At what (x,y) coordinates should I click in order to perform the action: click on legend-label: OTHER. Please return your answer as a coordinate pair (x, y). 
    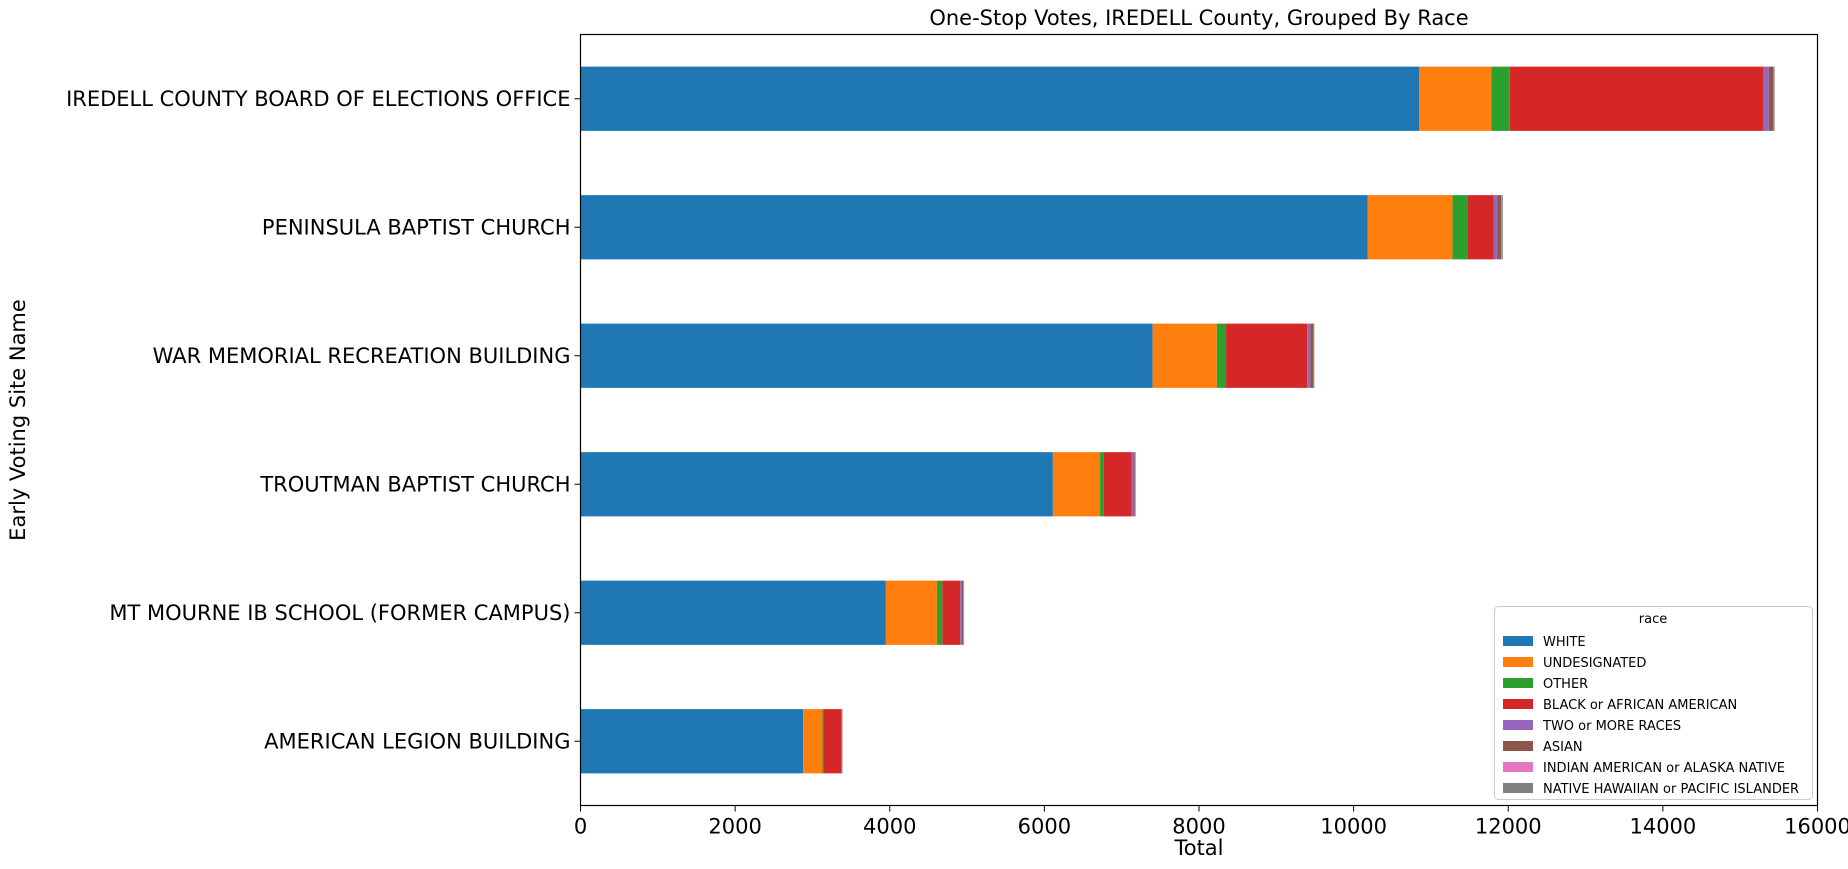
    Looking at the image, I should click on (1565, 684).